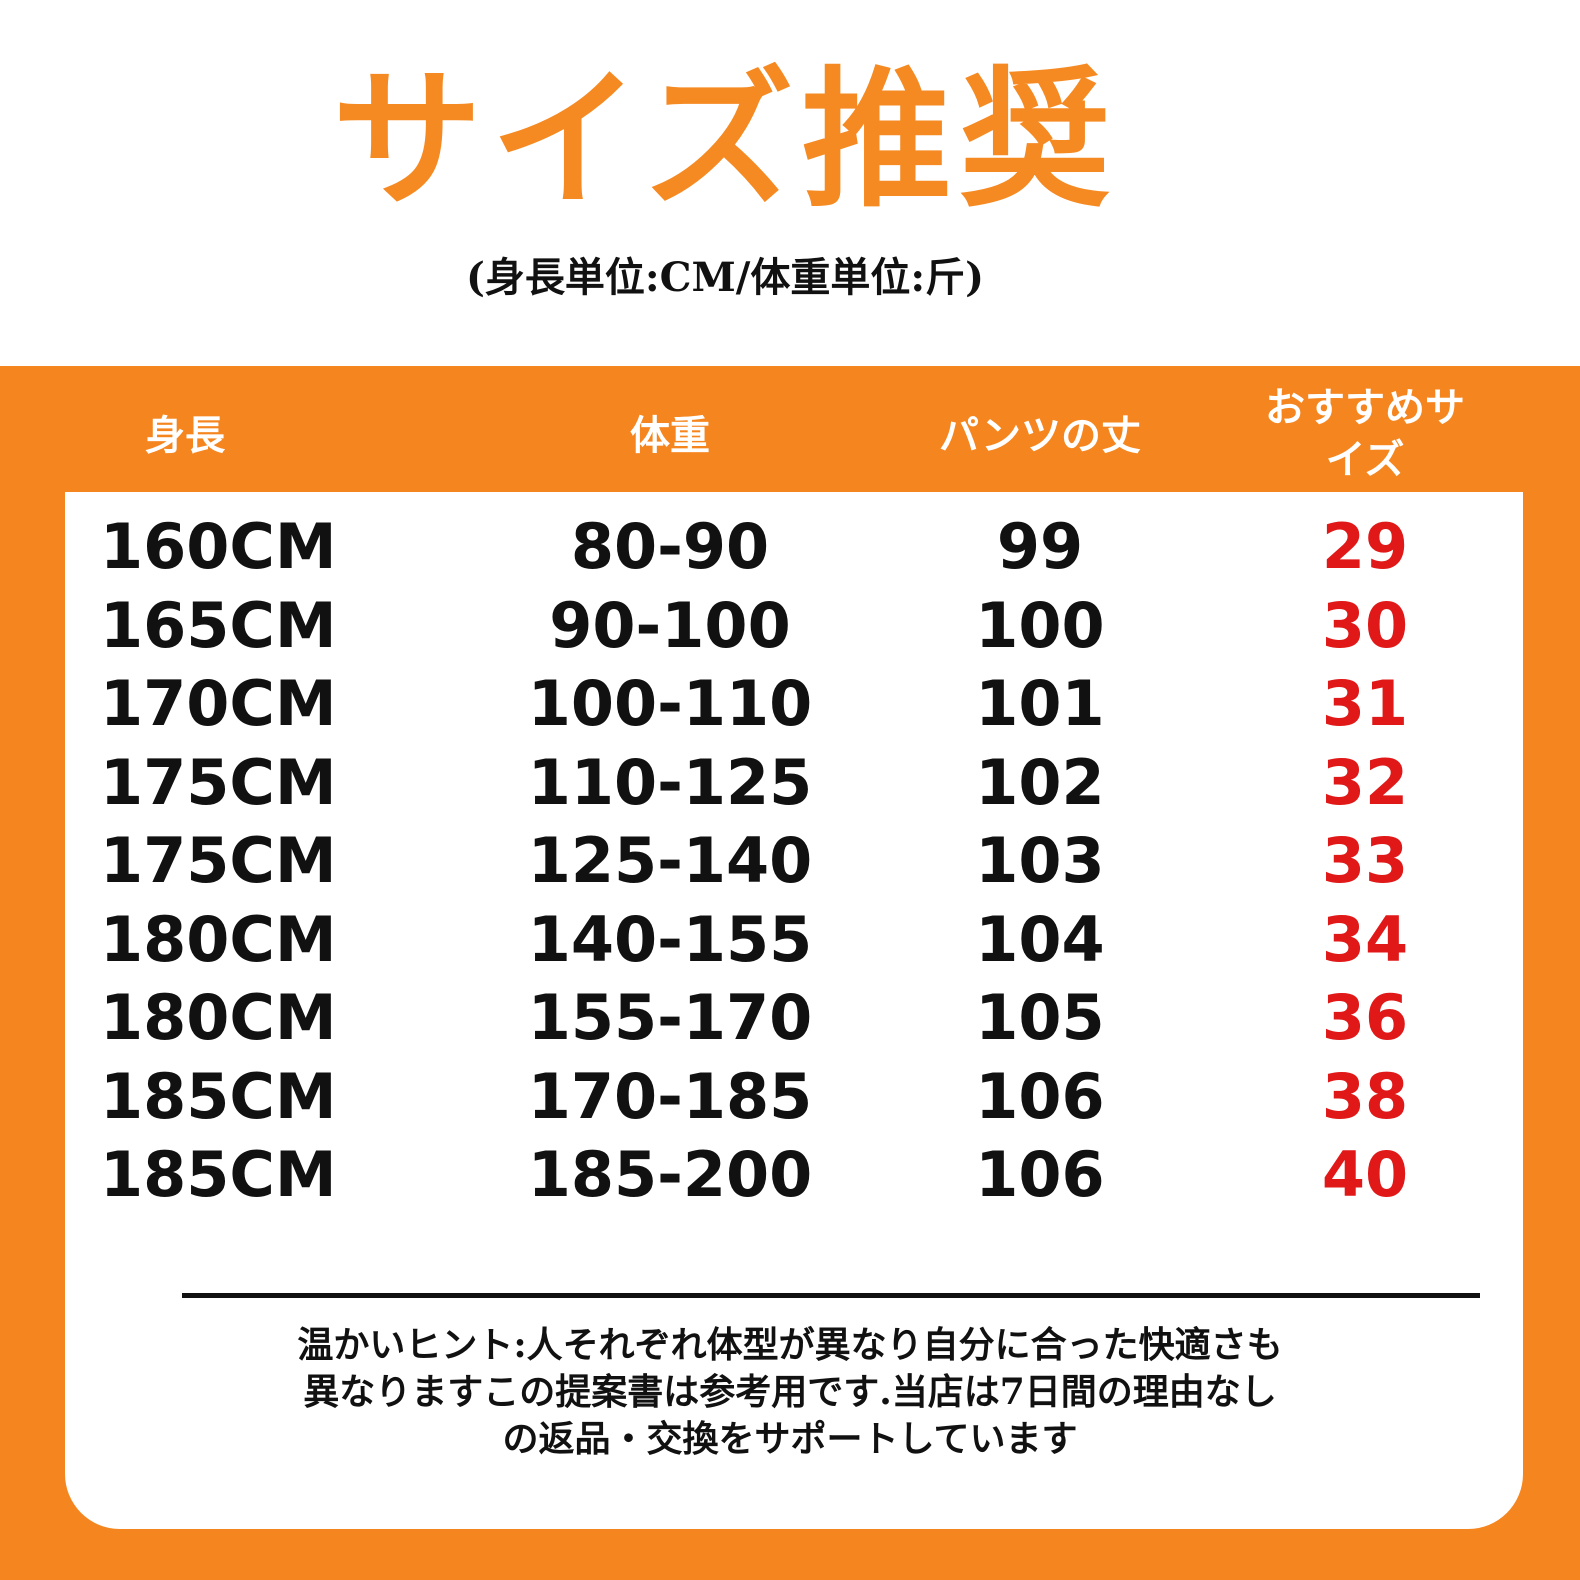  Describe the element at coordinates (1040, 782) in the screenshot. I see `cell-pants-length: 102` at that location.